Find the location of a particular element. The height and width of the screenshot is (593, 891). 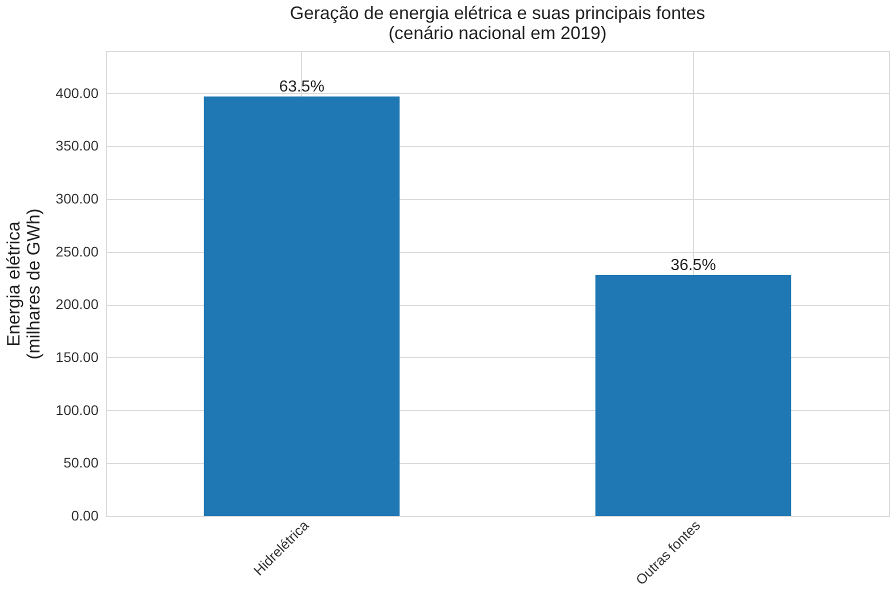

y-tick-label: 150.00 is located at coordinates (77, 356).